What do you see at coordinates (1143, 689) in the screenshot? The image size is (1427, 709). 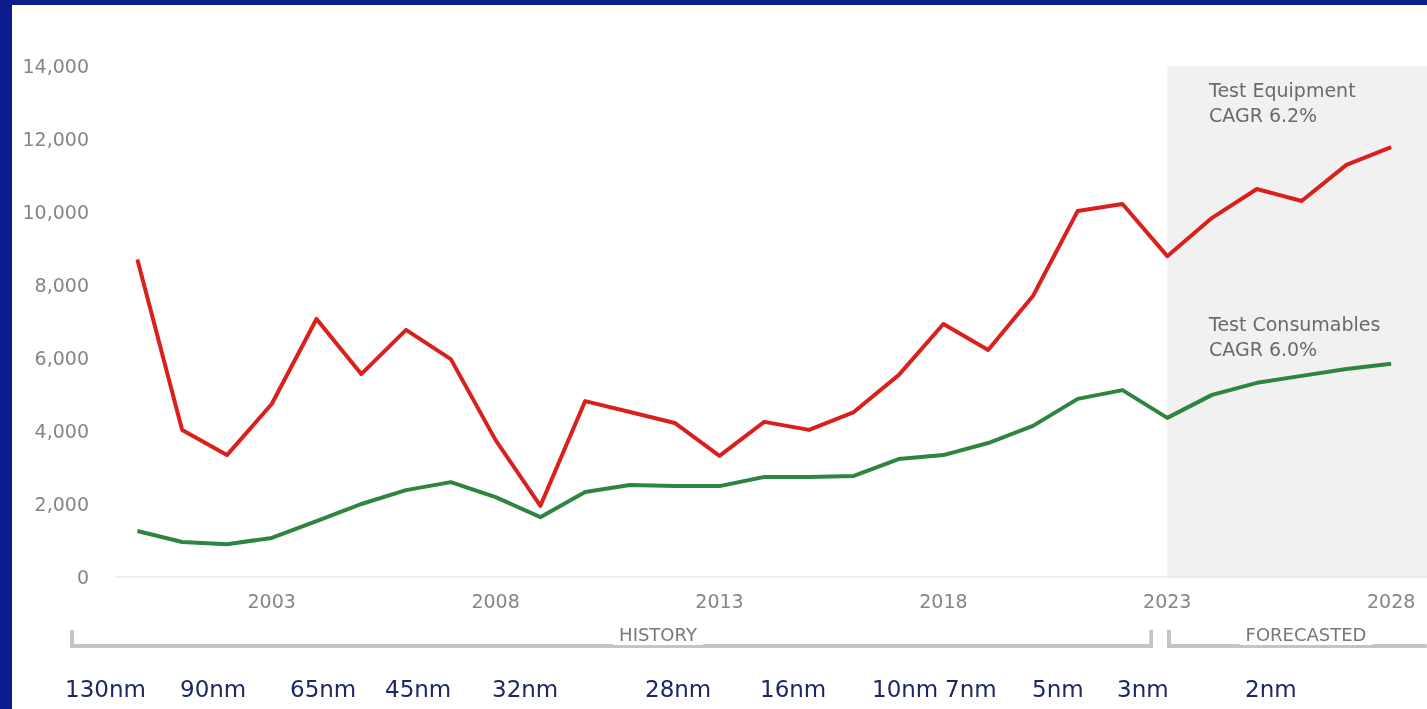 I see `text: 3nm` at bounding box center [1143, 689].